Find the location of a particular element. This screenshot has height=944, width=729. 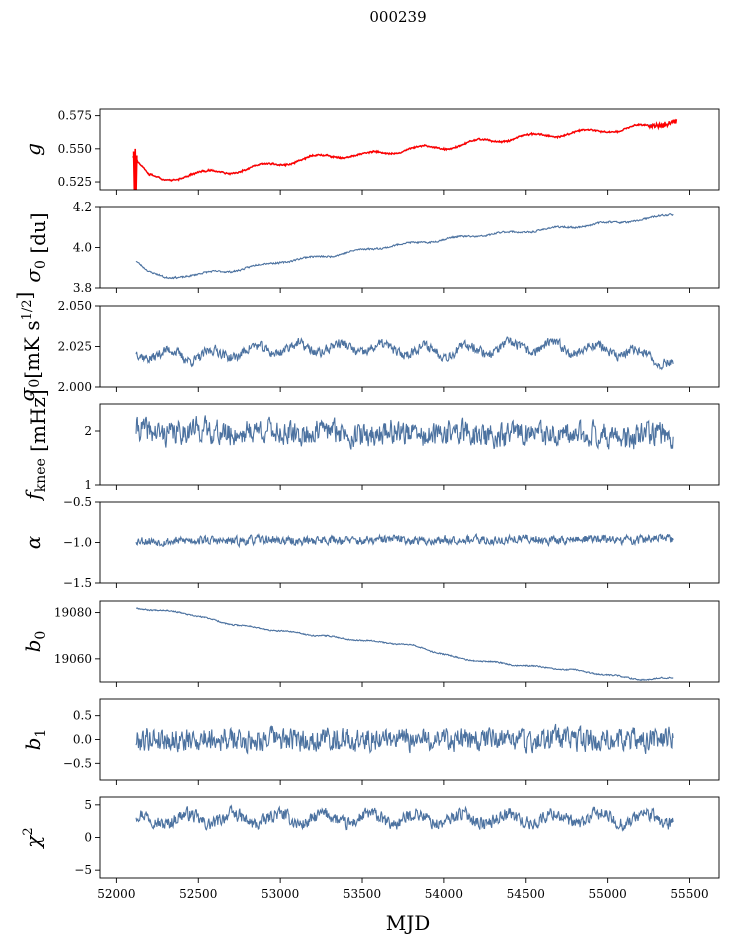

series-line-alpha is located at coordinates (404, 540).